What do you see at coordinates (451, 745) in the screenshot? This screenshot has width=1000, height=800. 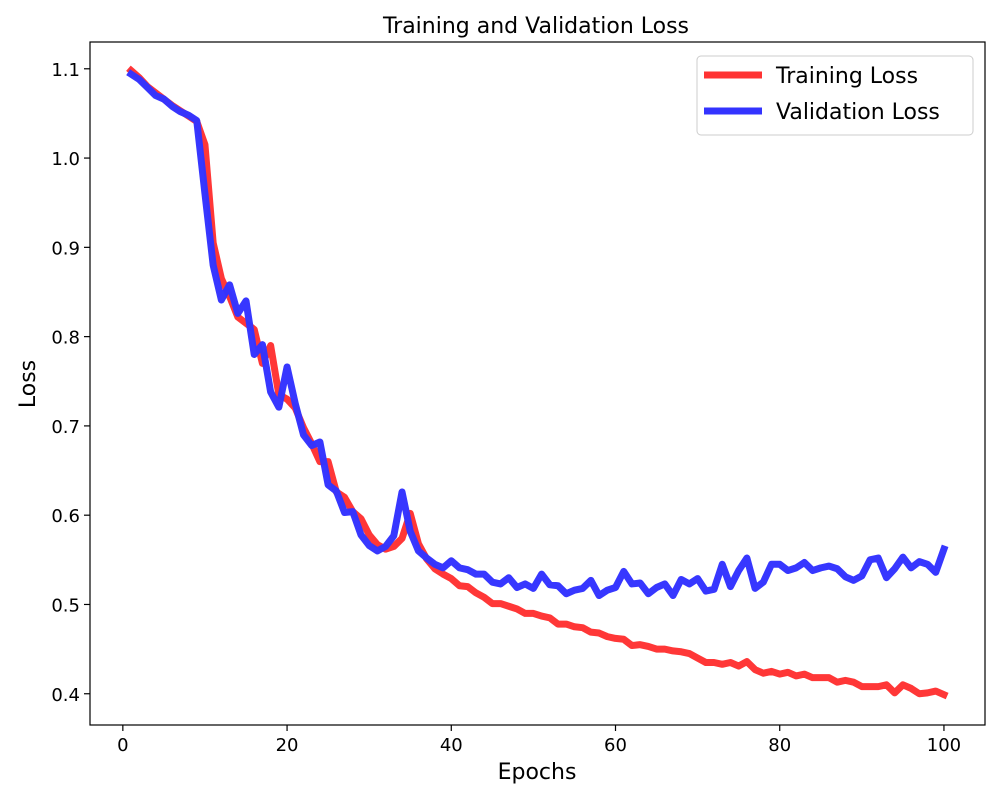 I see `x-tick-label: 40` at bounding box center [451, 745].